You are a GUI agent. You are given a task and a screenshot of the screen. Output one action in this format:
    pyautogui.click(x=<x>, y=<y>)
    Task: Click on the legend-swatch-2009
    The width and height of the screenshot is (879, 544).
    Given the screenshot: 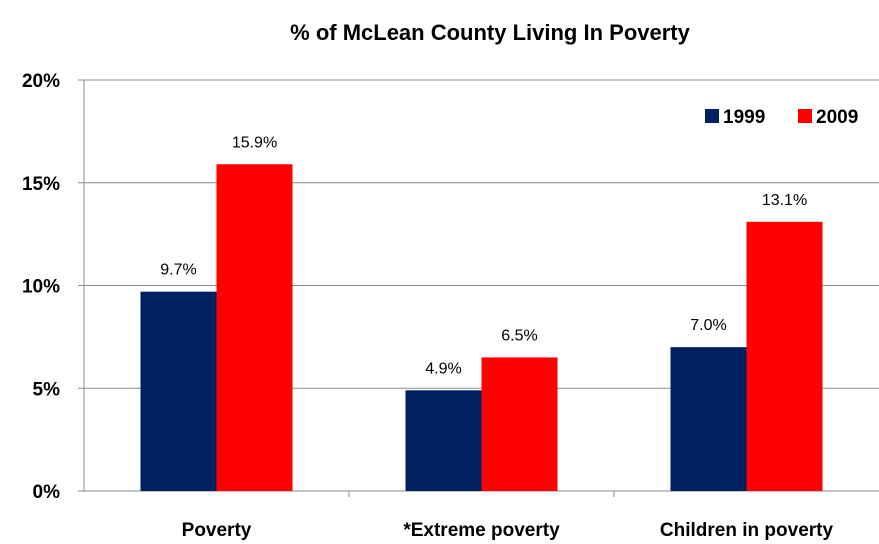 What is the action you would take?
    pyautogui.click(x=805, y=116)
    